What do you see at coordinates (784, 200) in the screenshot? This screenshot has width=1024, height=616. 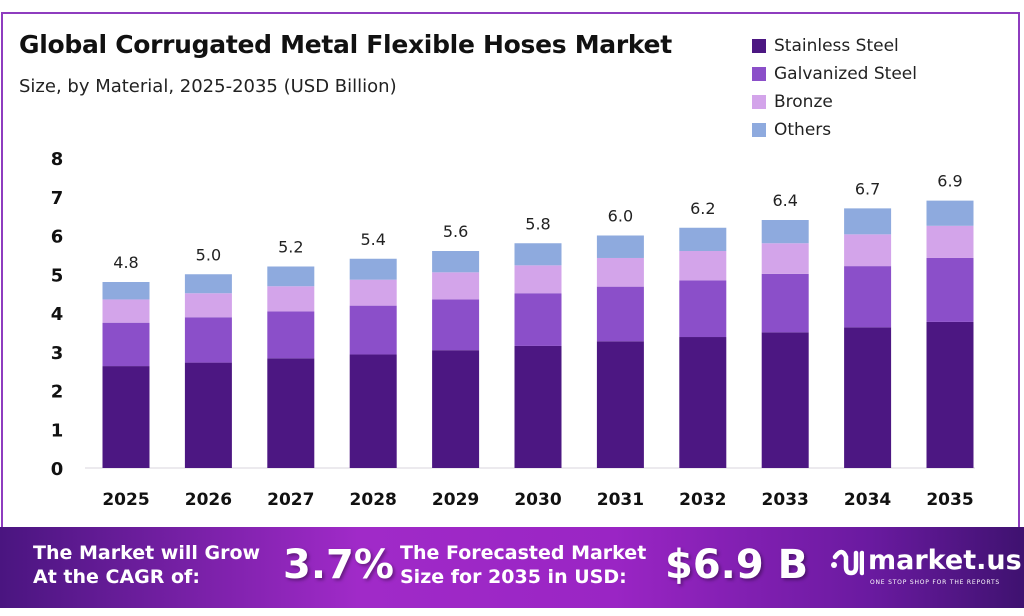 I see `bar-total-label: 6.4` at bounding box center [784, 200].